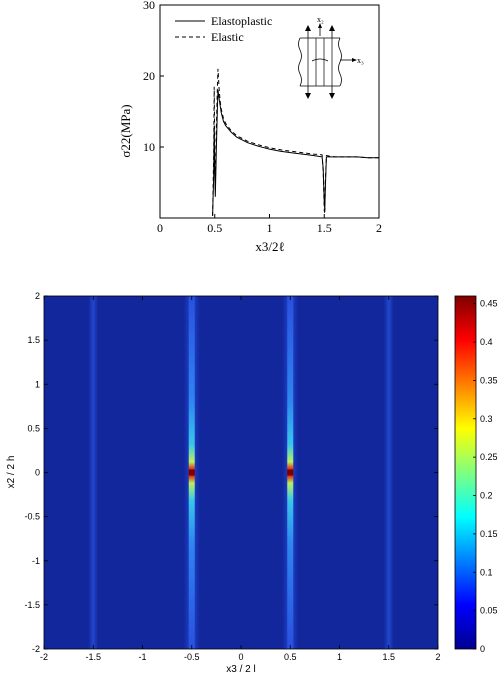 This screenshot has width=504, height=682. Describe the element at coordinates (482, 649) in the screenshot. I see `colorbar-tick-label: 0` at that location.